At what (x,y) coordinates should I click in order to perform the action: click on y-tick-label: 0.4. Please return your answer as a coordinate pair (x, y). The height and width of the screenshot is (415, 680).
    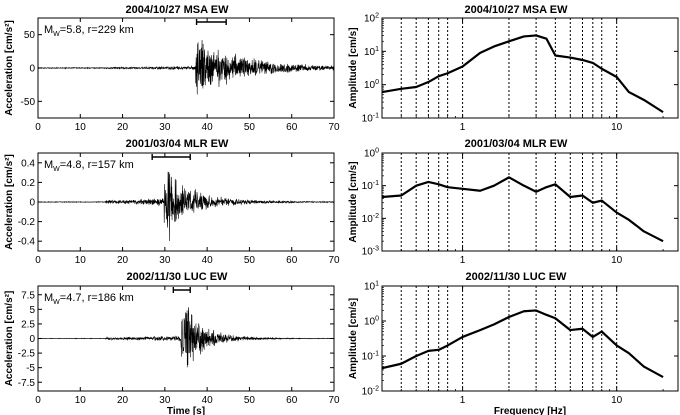
    Looking at the image, I should click on (28, 163).